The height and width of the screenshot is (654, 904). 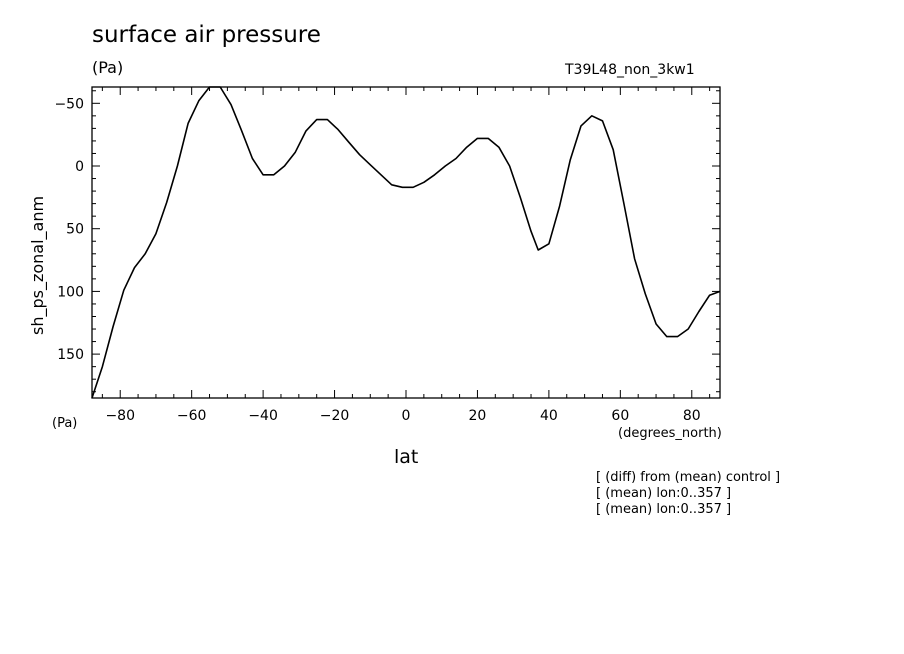 What do you see at coordinates (79, 167) in the screenshot?
I see `y-tick-label: 0` at bounding box center [79, 167].